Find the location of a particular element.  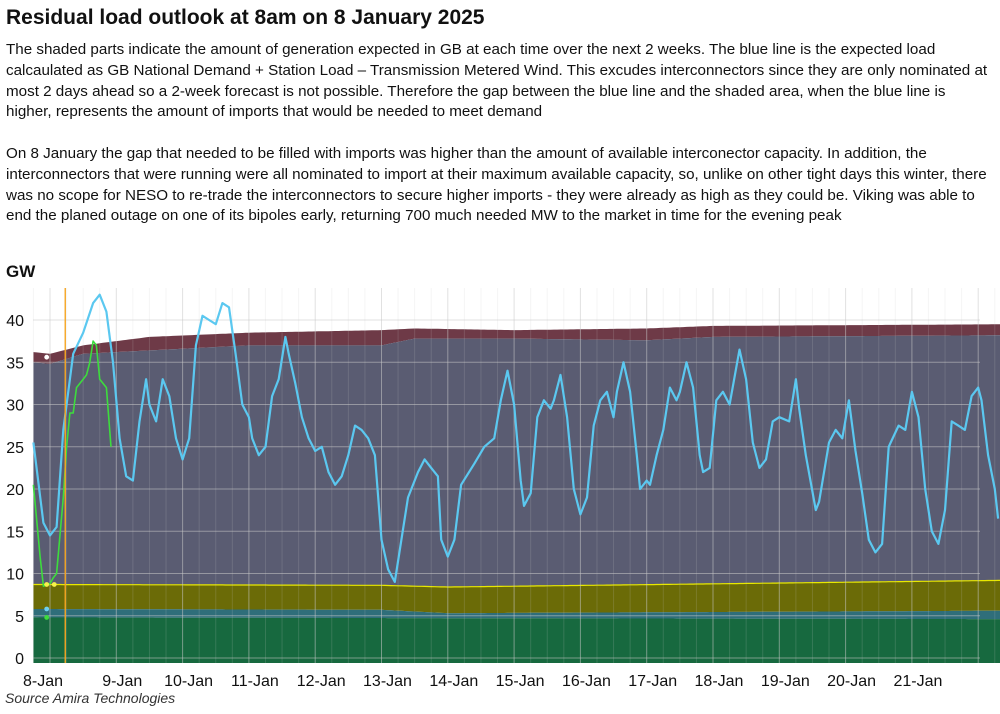

y-tick-label: 40 is located at coordinates (15, 321).